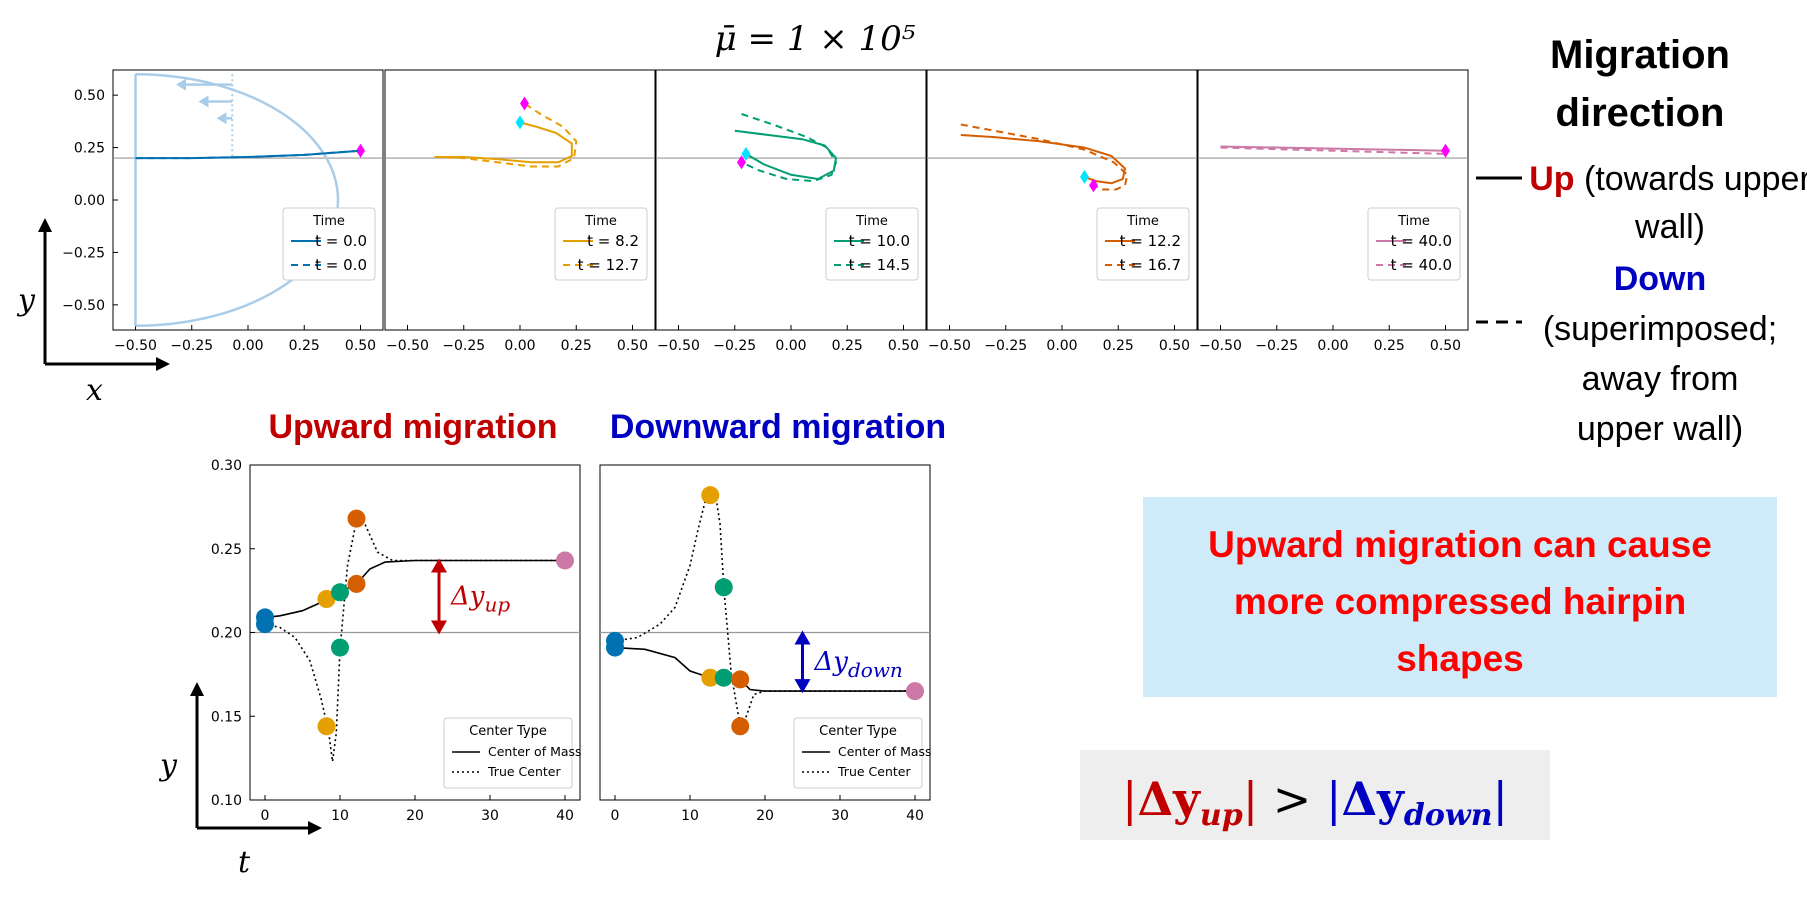 The width and height of the screenshot is (1807, 916). What do you see at coordinates (94, 390) in the screenshot?
I see `x-axis-letter: x` at bounding box center [94, 390].